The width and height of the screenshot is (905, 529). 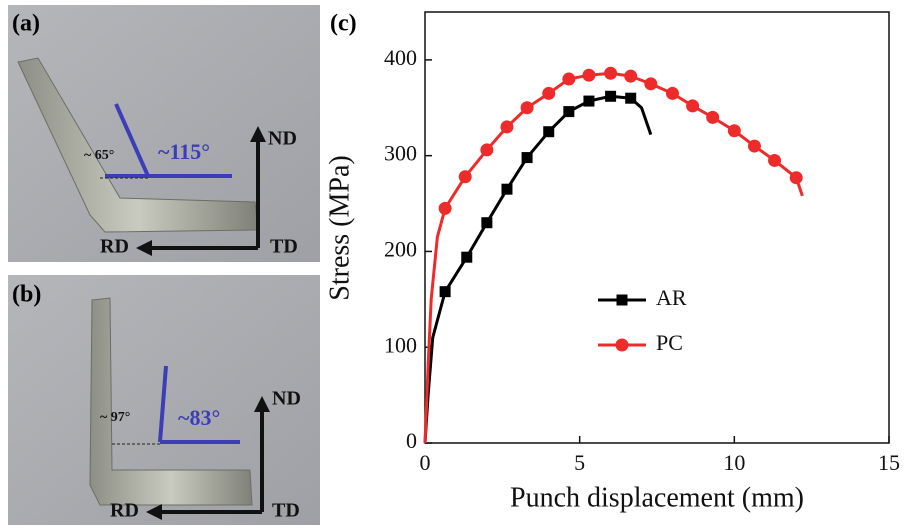 What do you see at coordinates (26, 295) in the screenshot?
I see `panel-label: (b)` at bounding box center [26, 295].